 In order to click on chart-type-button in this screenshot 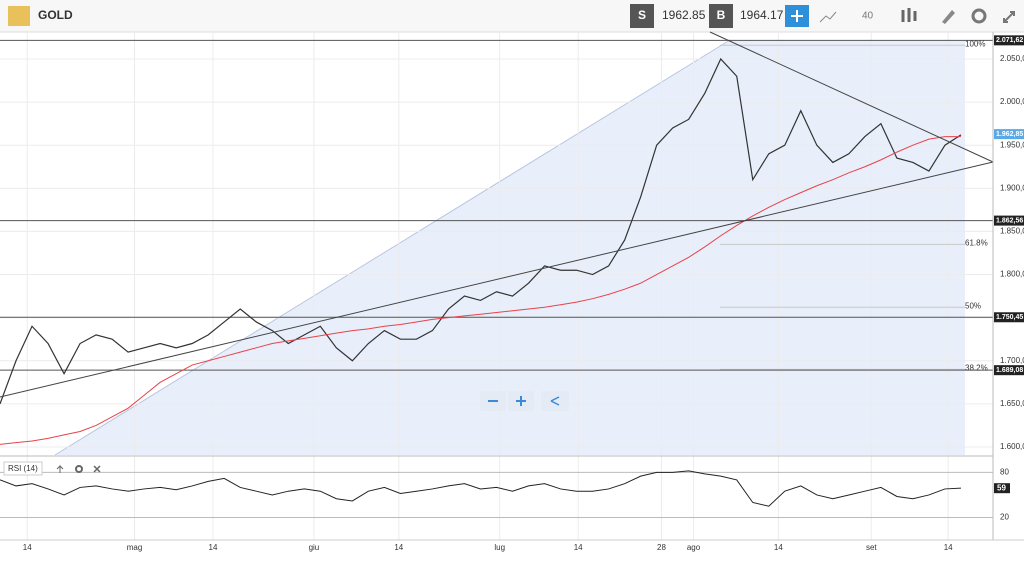, I will do `click(828, 17)`.